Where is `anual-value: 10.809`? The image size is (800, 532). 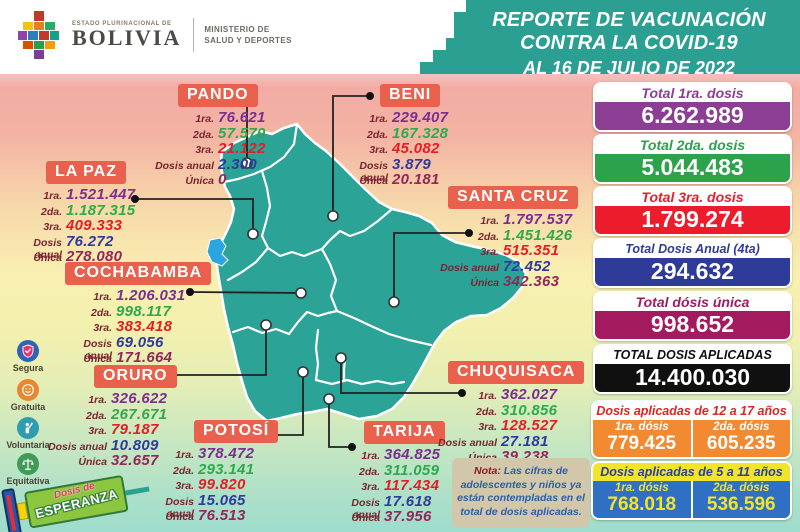
anual-value: 10.809 is located at coordinates (135, 445).